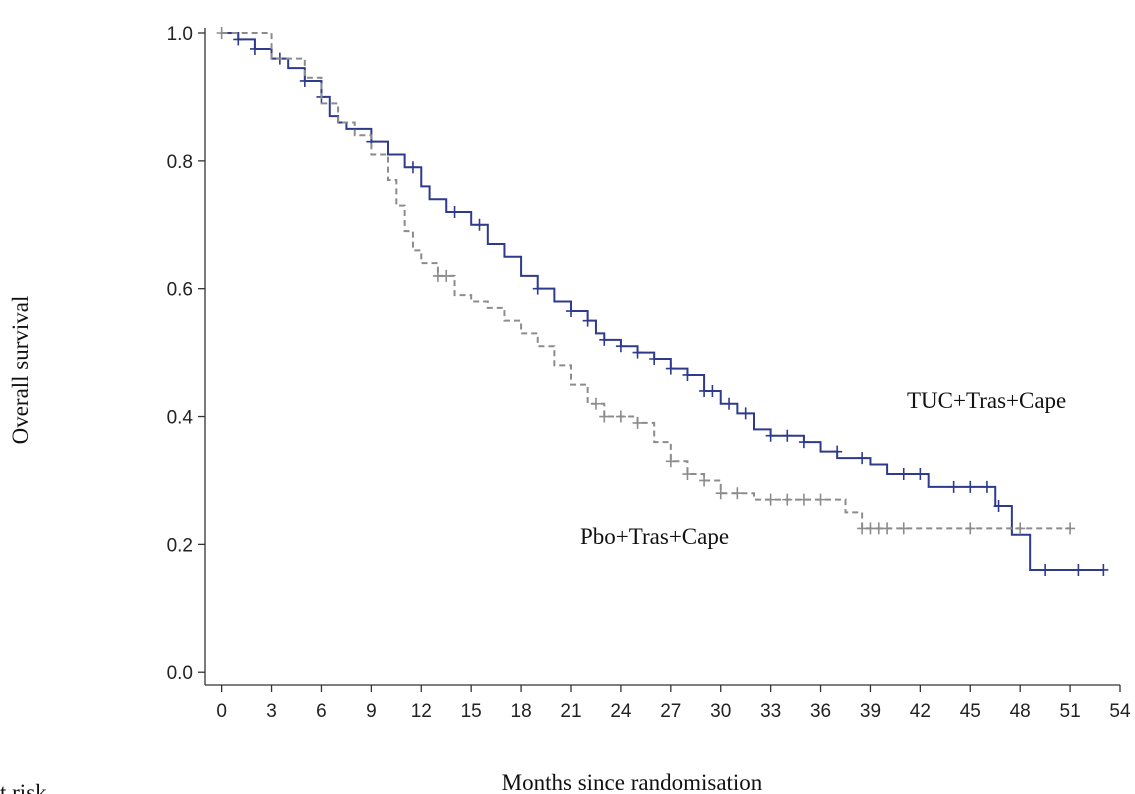 This screenshot has width=1135, height=794. I want to click on x-tick-label: 6, so click(321, 711).